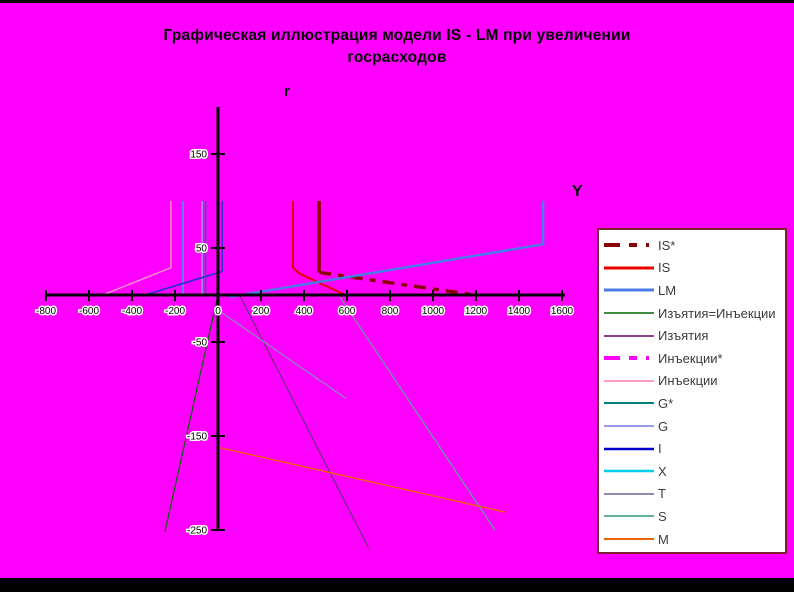 Image resolution: width=794 pixels, height=592 pixels. I want to click on x-tick-label: 400, so click(304, 311).